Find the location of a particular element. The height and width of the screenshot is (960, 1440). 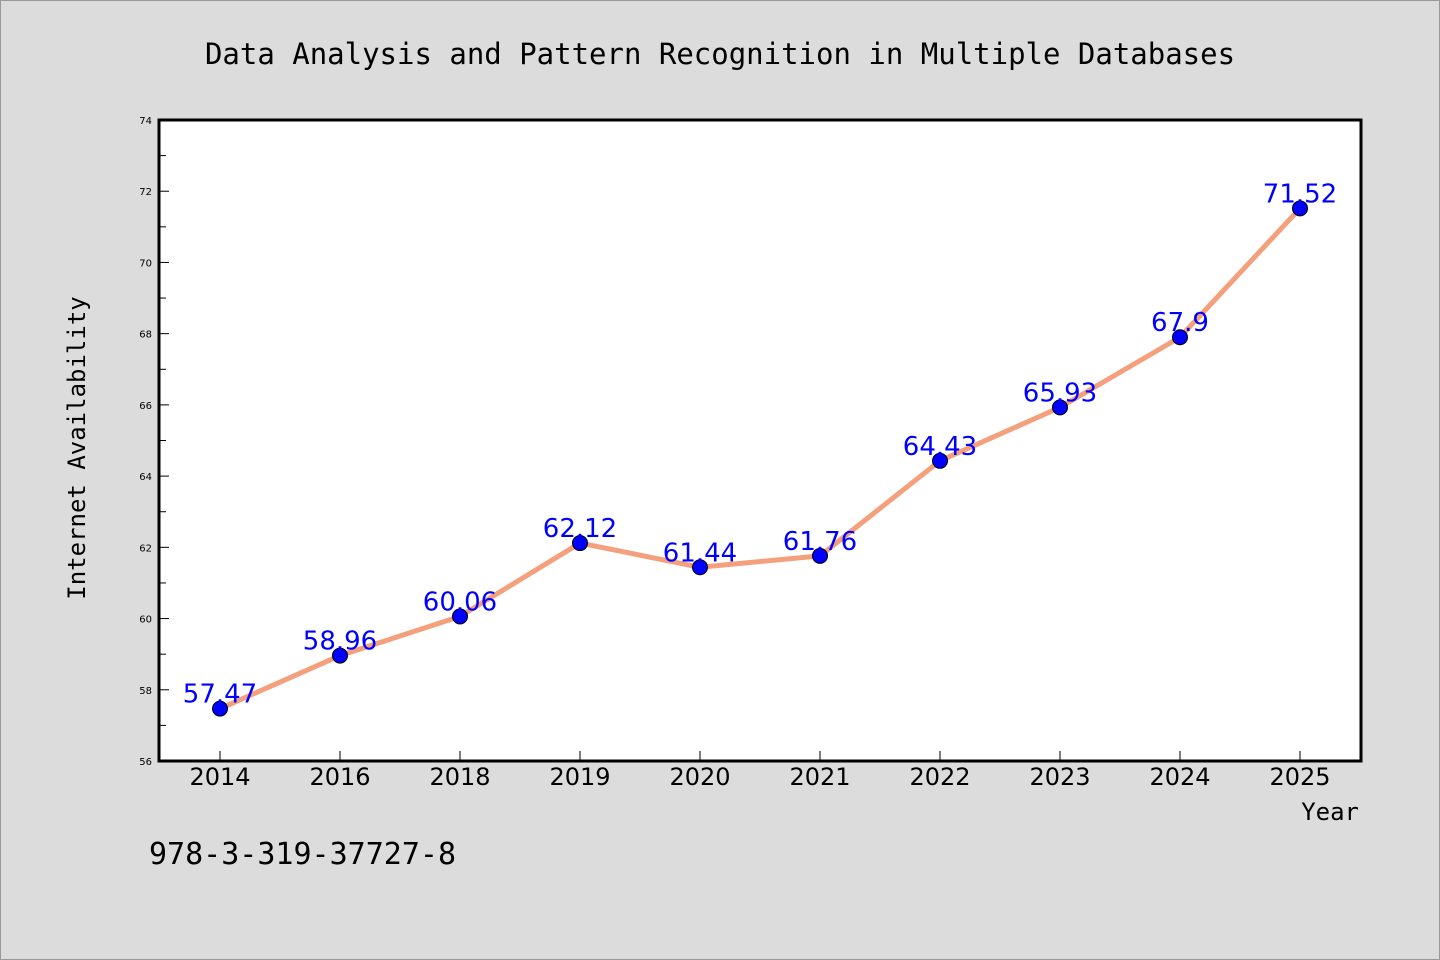

y-tick-label: 64 is located at coordinates (145, 477).